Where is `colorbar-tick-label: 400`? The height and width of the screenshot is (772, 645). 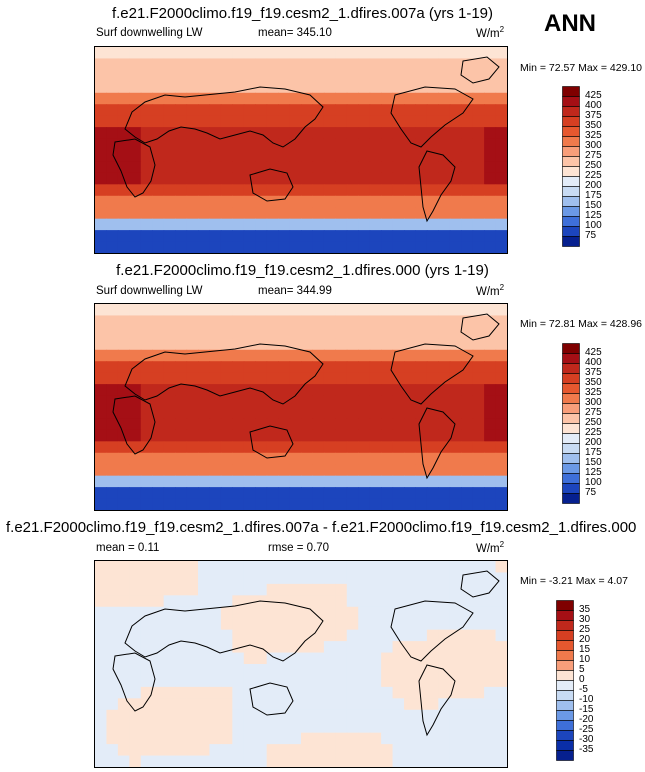
colorbar-tick-label: 400 is located at coordinates (593, 105).